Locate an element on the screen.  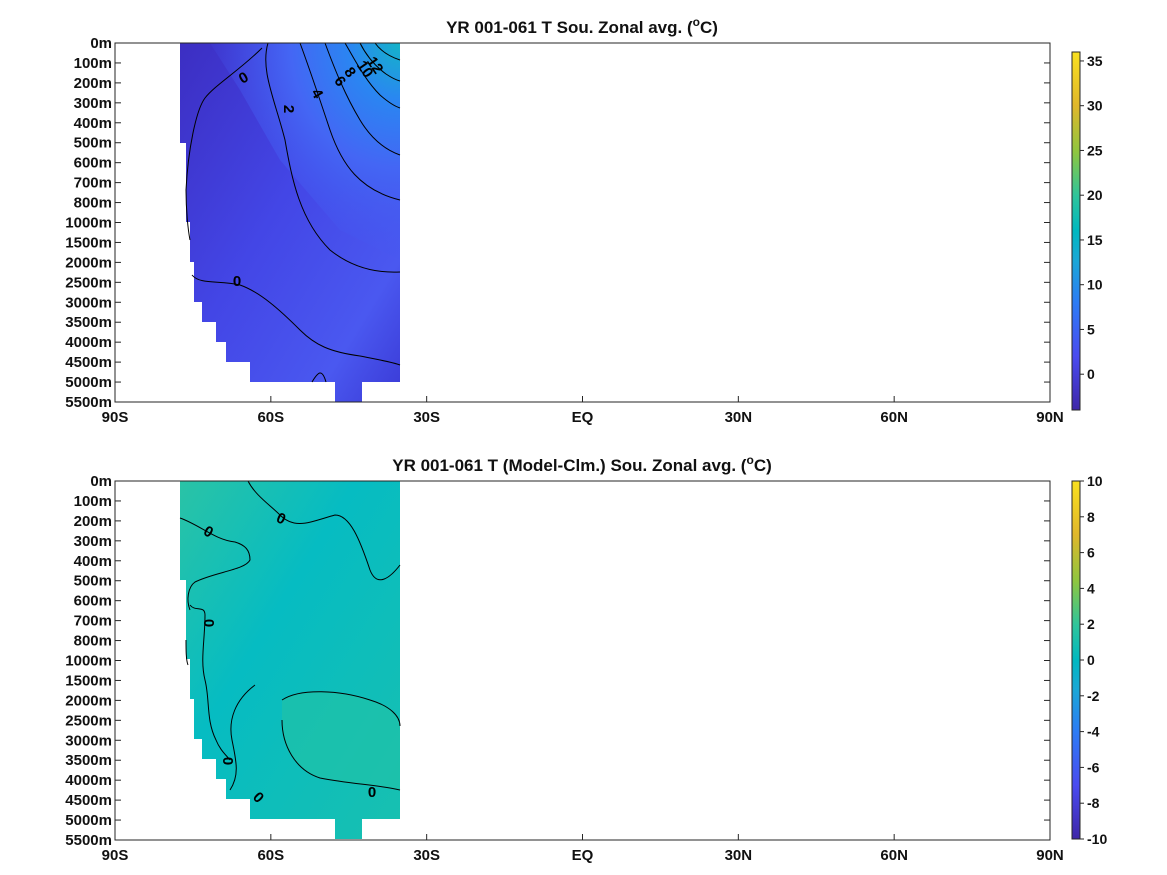
panel2-field: 0 0 0 0 0 0 is located at coordinates (290, 659).